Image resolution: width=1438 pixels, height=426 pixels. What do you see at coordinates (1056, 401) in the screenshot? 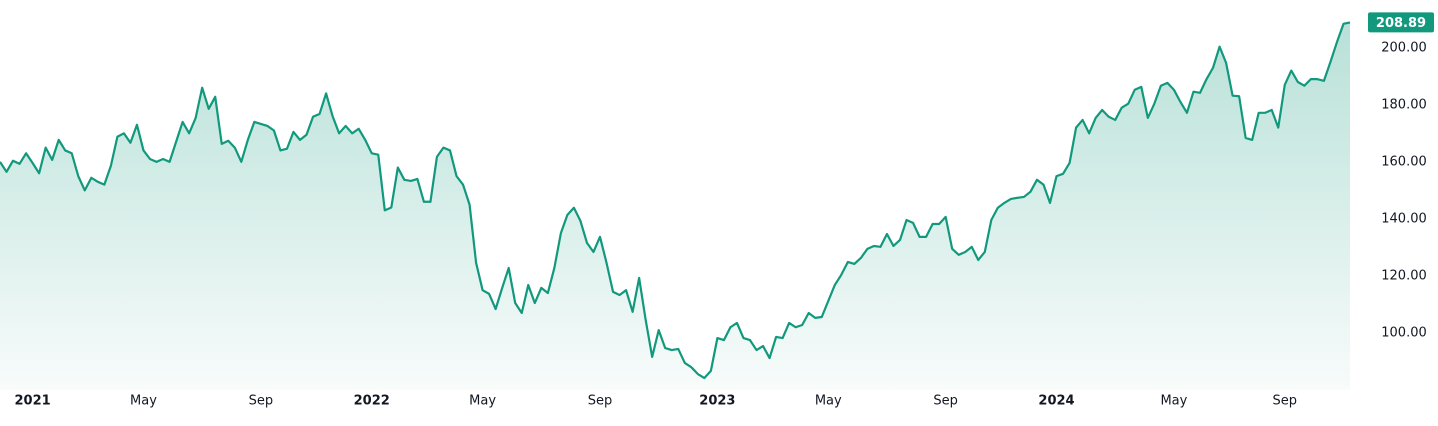
I see `x-tick-label: 2024` at bounding box center [1056, 401].